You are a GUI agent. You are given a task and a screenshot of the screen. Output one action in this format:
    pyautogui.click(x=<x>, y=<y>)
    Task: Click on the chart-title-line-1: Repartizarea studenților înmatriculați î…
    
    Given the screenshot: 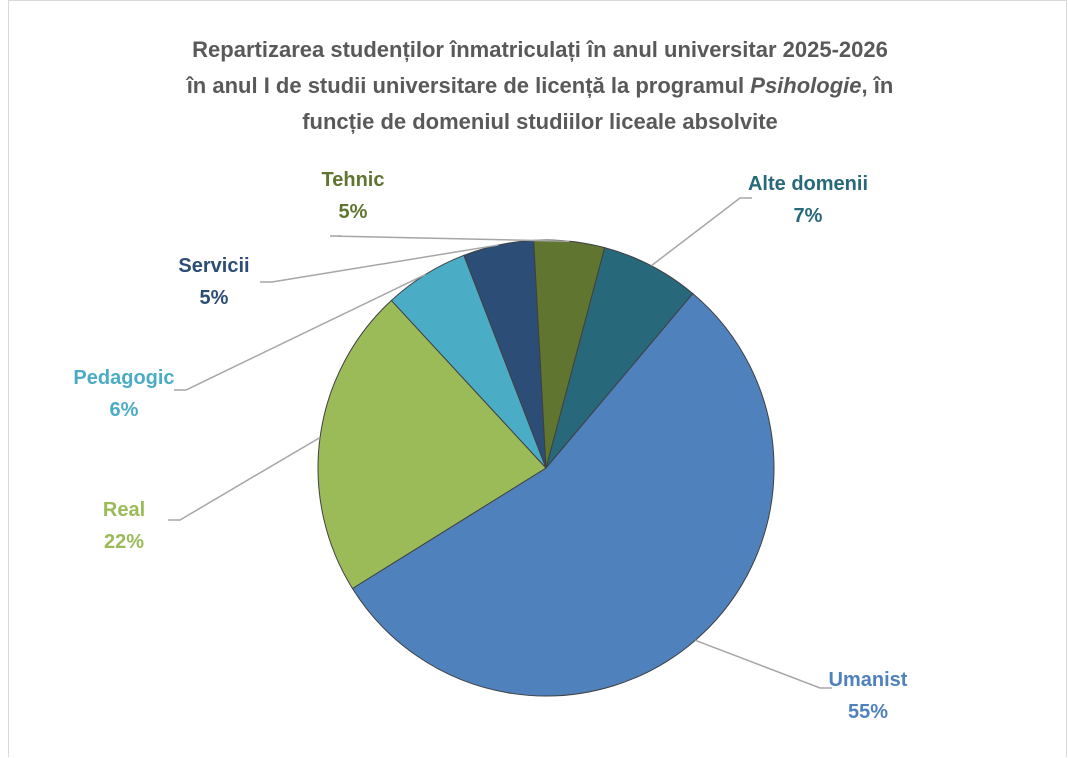 What is the action you would take?
    pyautogui.click(x=540, y=49)
    